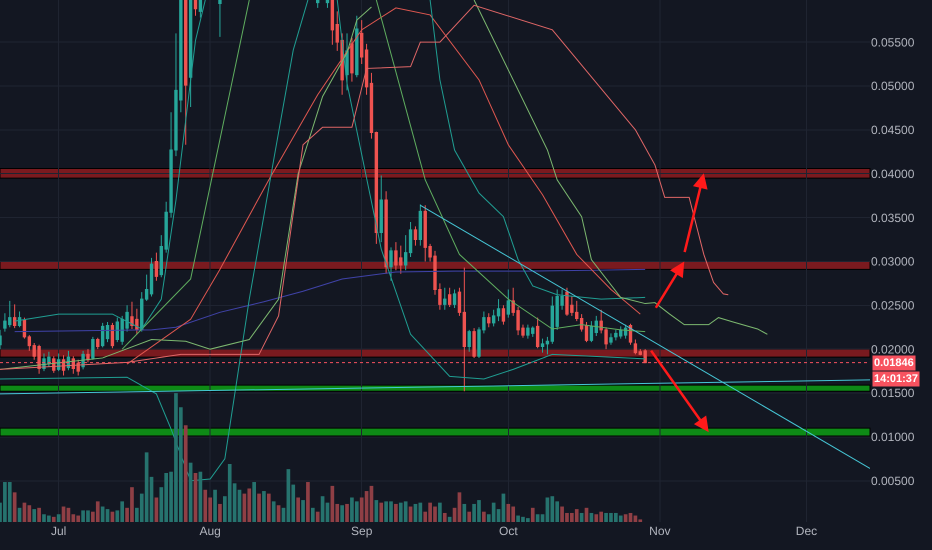 The image size is (932, 550). I want to click on y-tick-label: 0.01000, so click(893, 437).